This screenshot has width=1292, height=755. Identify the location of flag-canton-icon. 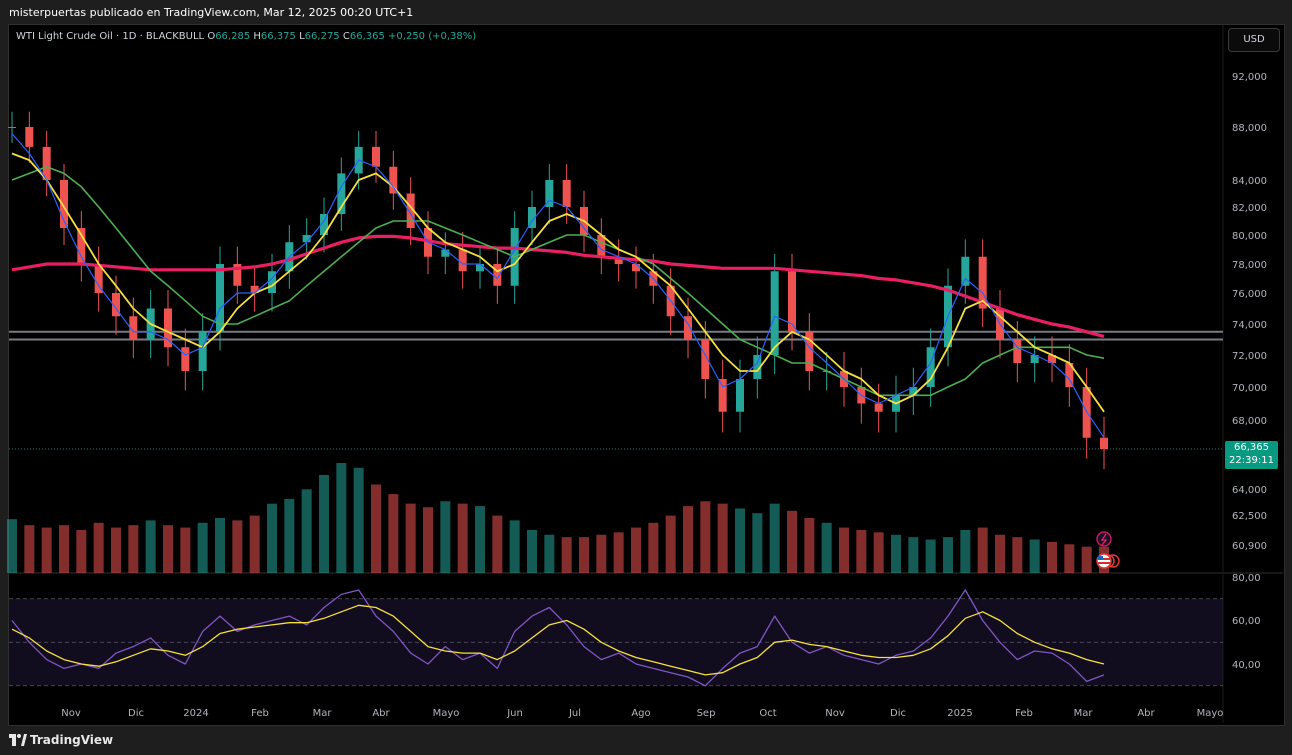
(1100, 558).